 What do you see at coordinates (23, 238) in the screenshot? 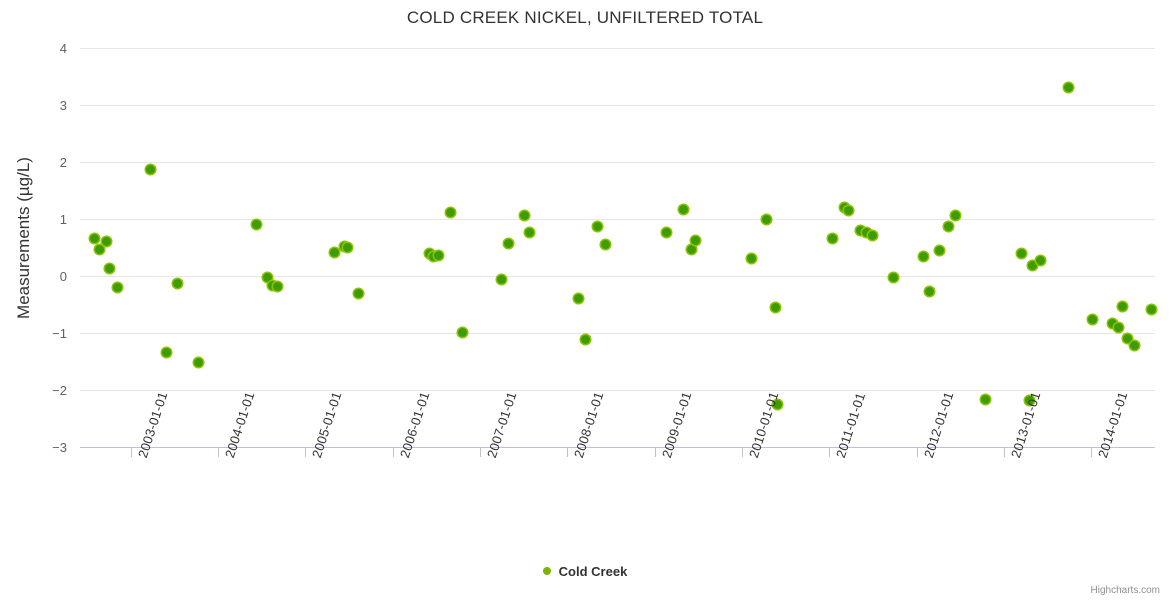
I see `y-axis-title: Measurements (µg/L)` at bounding box center [23, 238].